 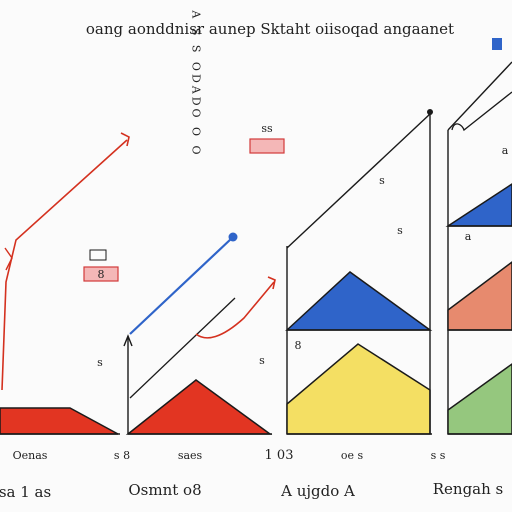 I want to click on panel-3: ss s saes, so click(x=231, y=292).